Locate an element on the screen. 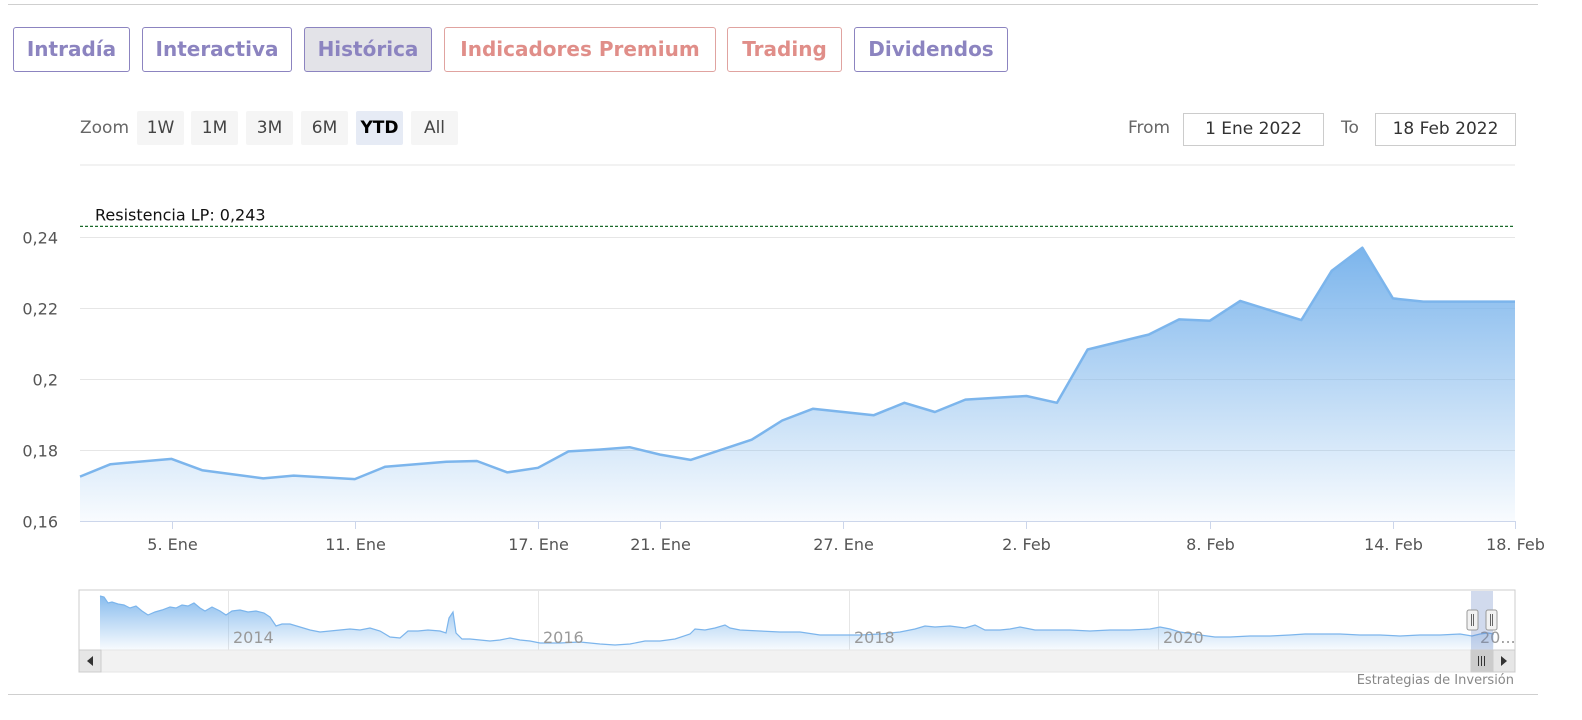  tab-indicadores-premium: Indicadores Premium is located at coordinates (580, 49).